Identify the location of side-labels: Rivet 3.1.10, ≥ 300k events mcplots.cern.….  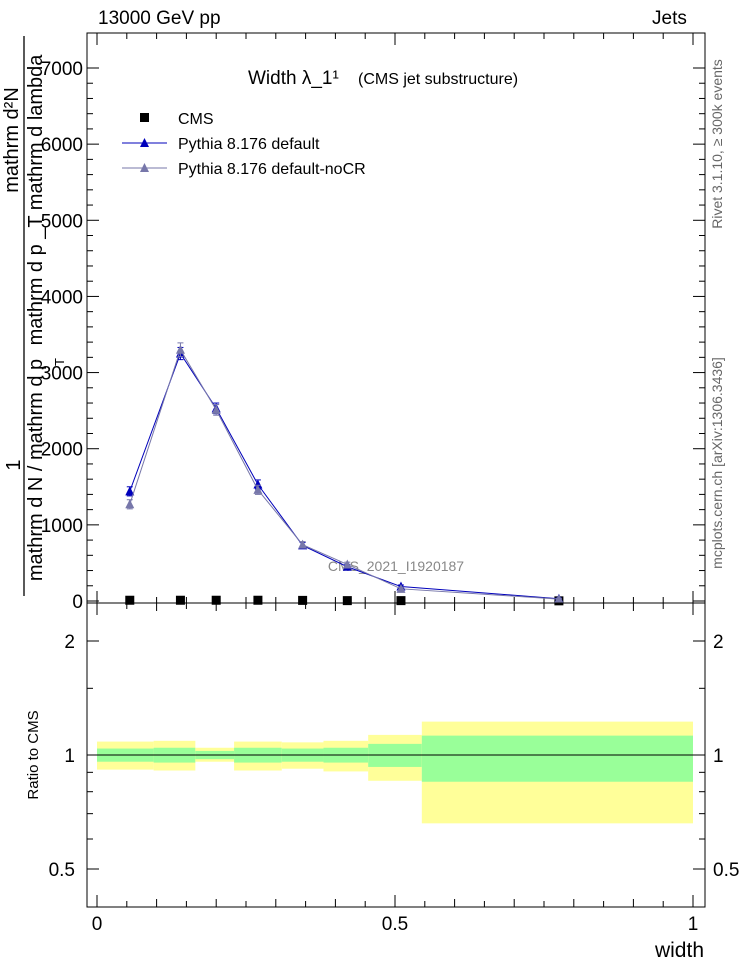
(717, 314).